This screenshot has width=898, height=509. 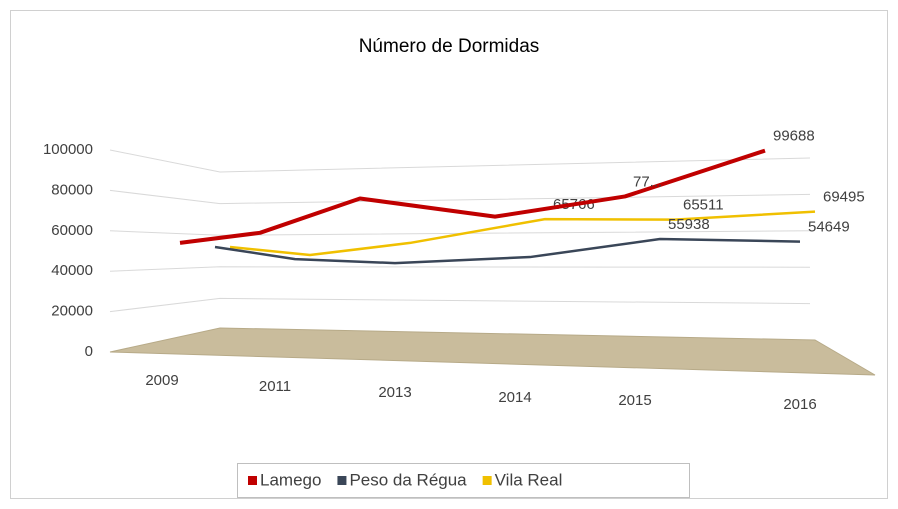 What do you see at coordinates (72, 311) in the screenshot?
I see `y-tick-label: 20000` at bounding box center [72, 311].